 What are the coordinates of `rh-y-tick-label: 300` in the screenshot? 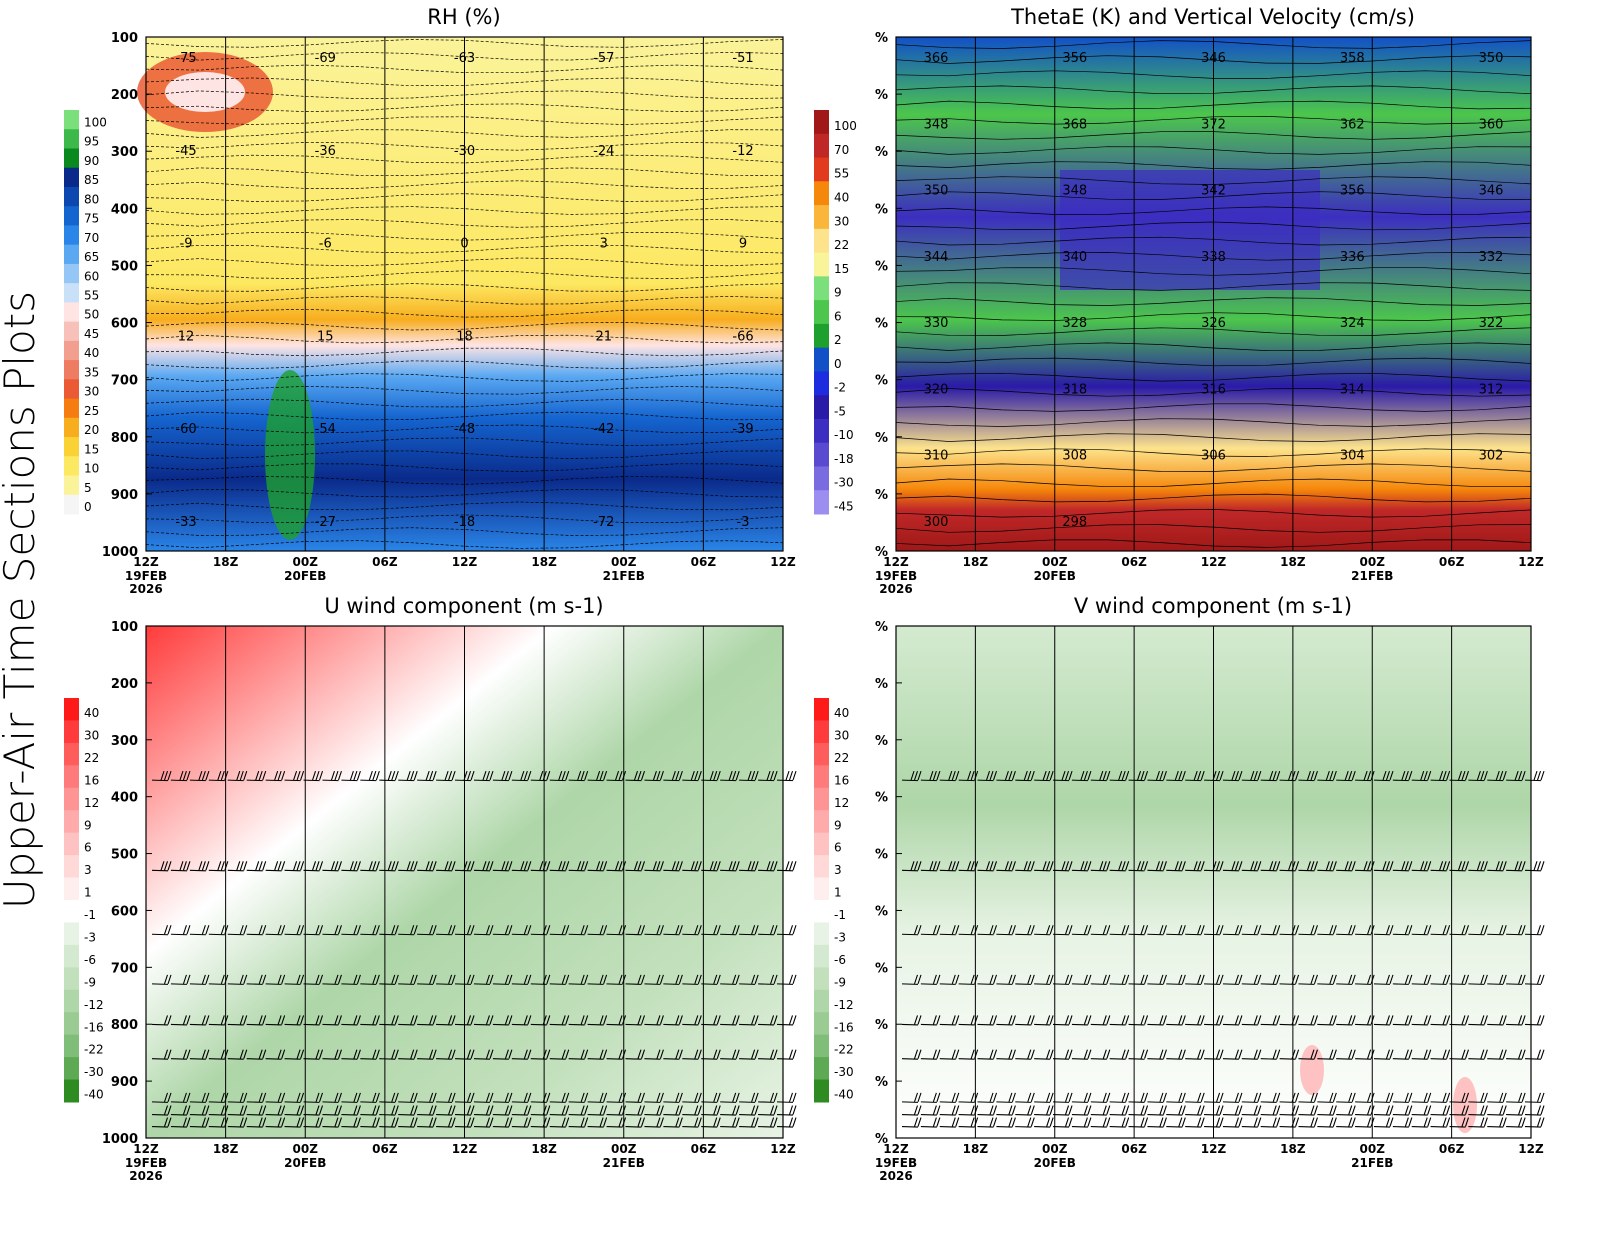 It's located at (124, 152).